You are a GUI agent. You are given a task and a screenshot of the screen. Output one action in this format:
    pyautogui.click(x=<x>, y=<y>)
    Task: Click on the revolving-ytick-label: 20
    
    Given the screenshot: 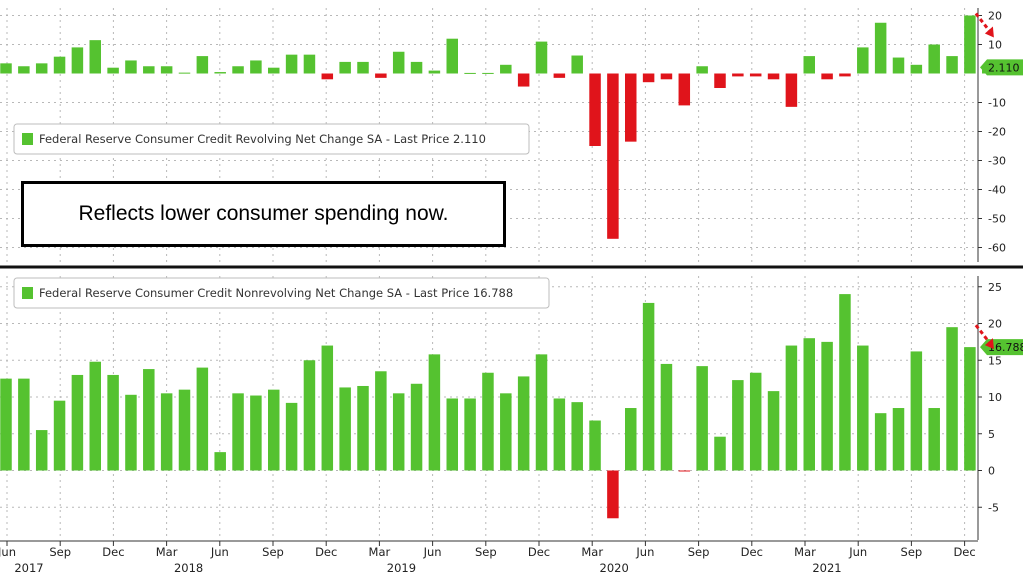 What is the action you would take?
    pyautogui.click(x=995, y=16)
    